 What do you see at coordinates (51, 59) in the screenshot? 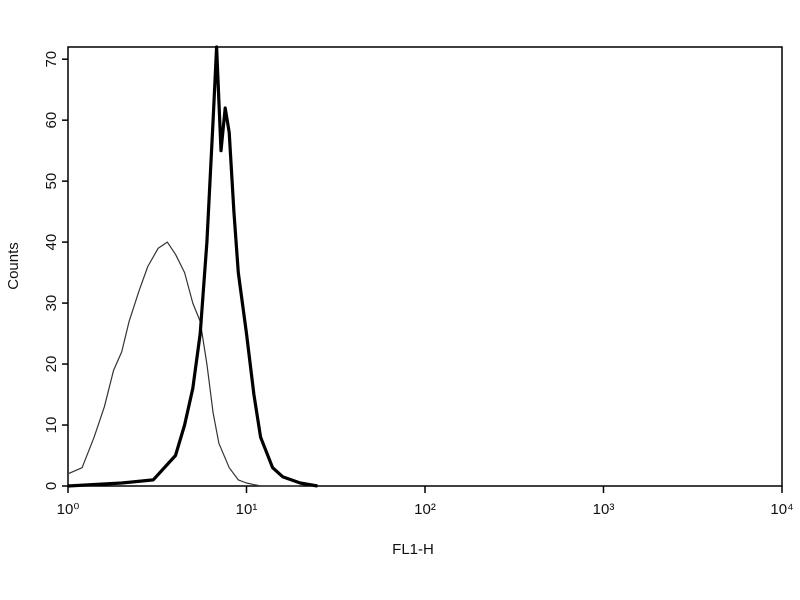
I see `y-tick-label: 70` at bounding box center [51, 59].